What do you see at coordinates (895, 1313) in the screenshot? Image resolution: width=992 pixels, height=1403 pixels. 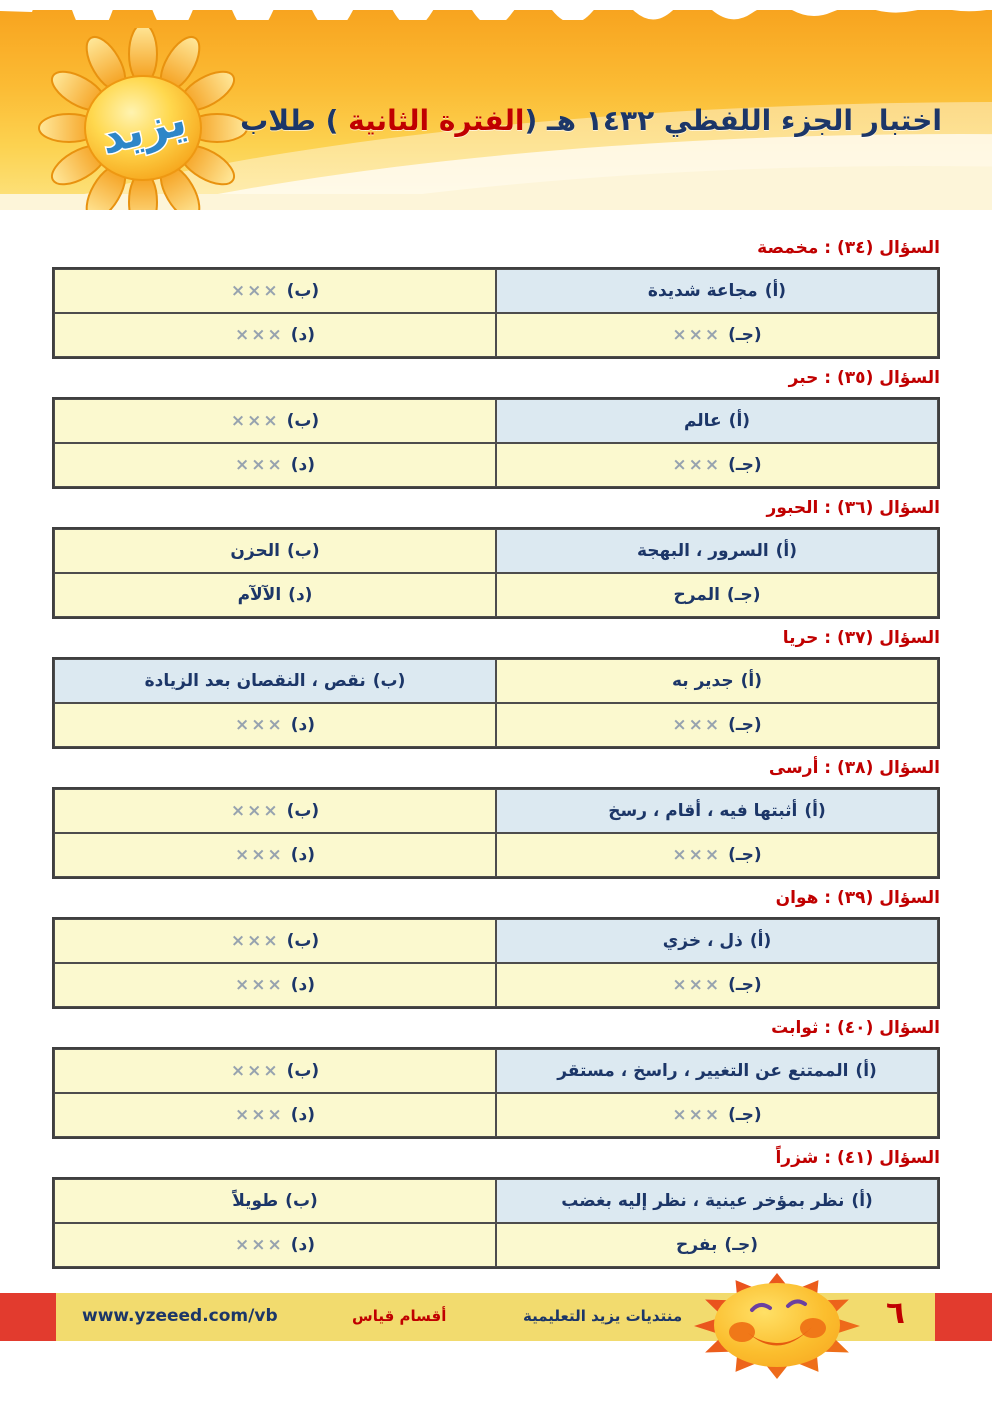 I see `page-number: ٦` at bounding box center [895, 1313].